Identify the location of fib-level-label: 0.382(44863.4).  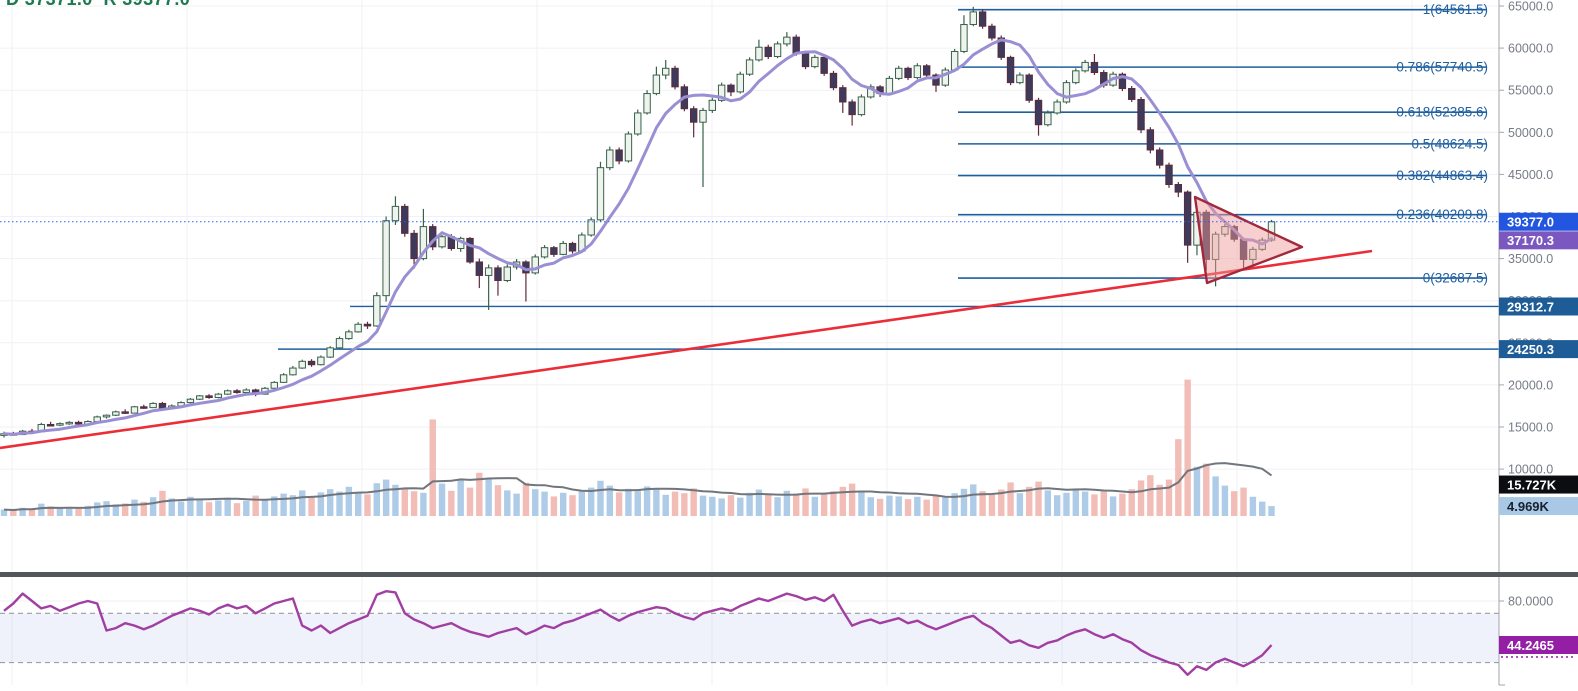
(1442, 175).